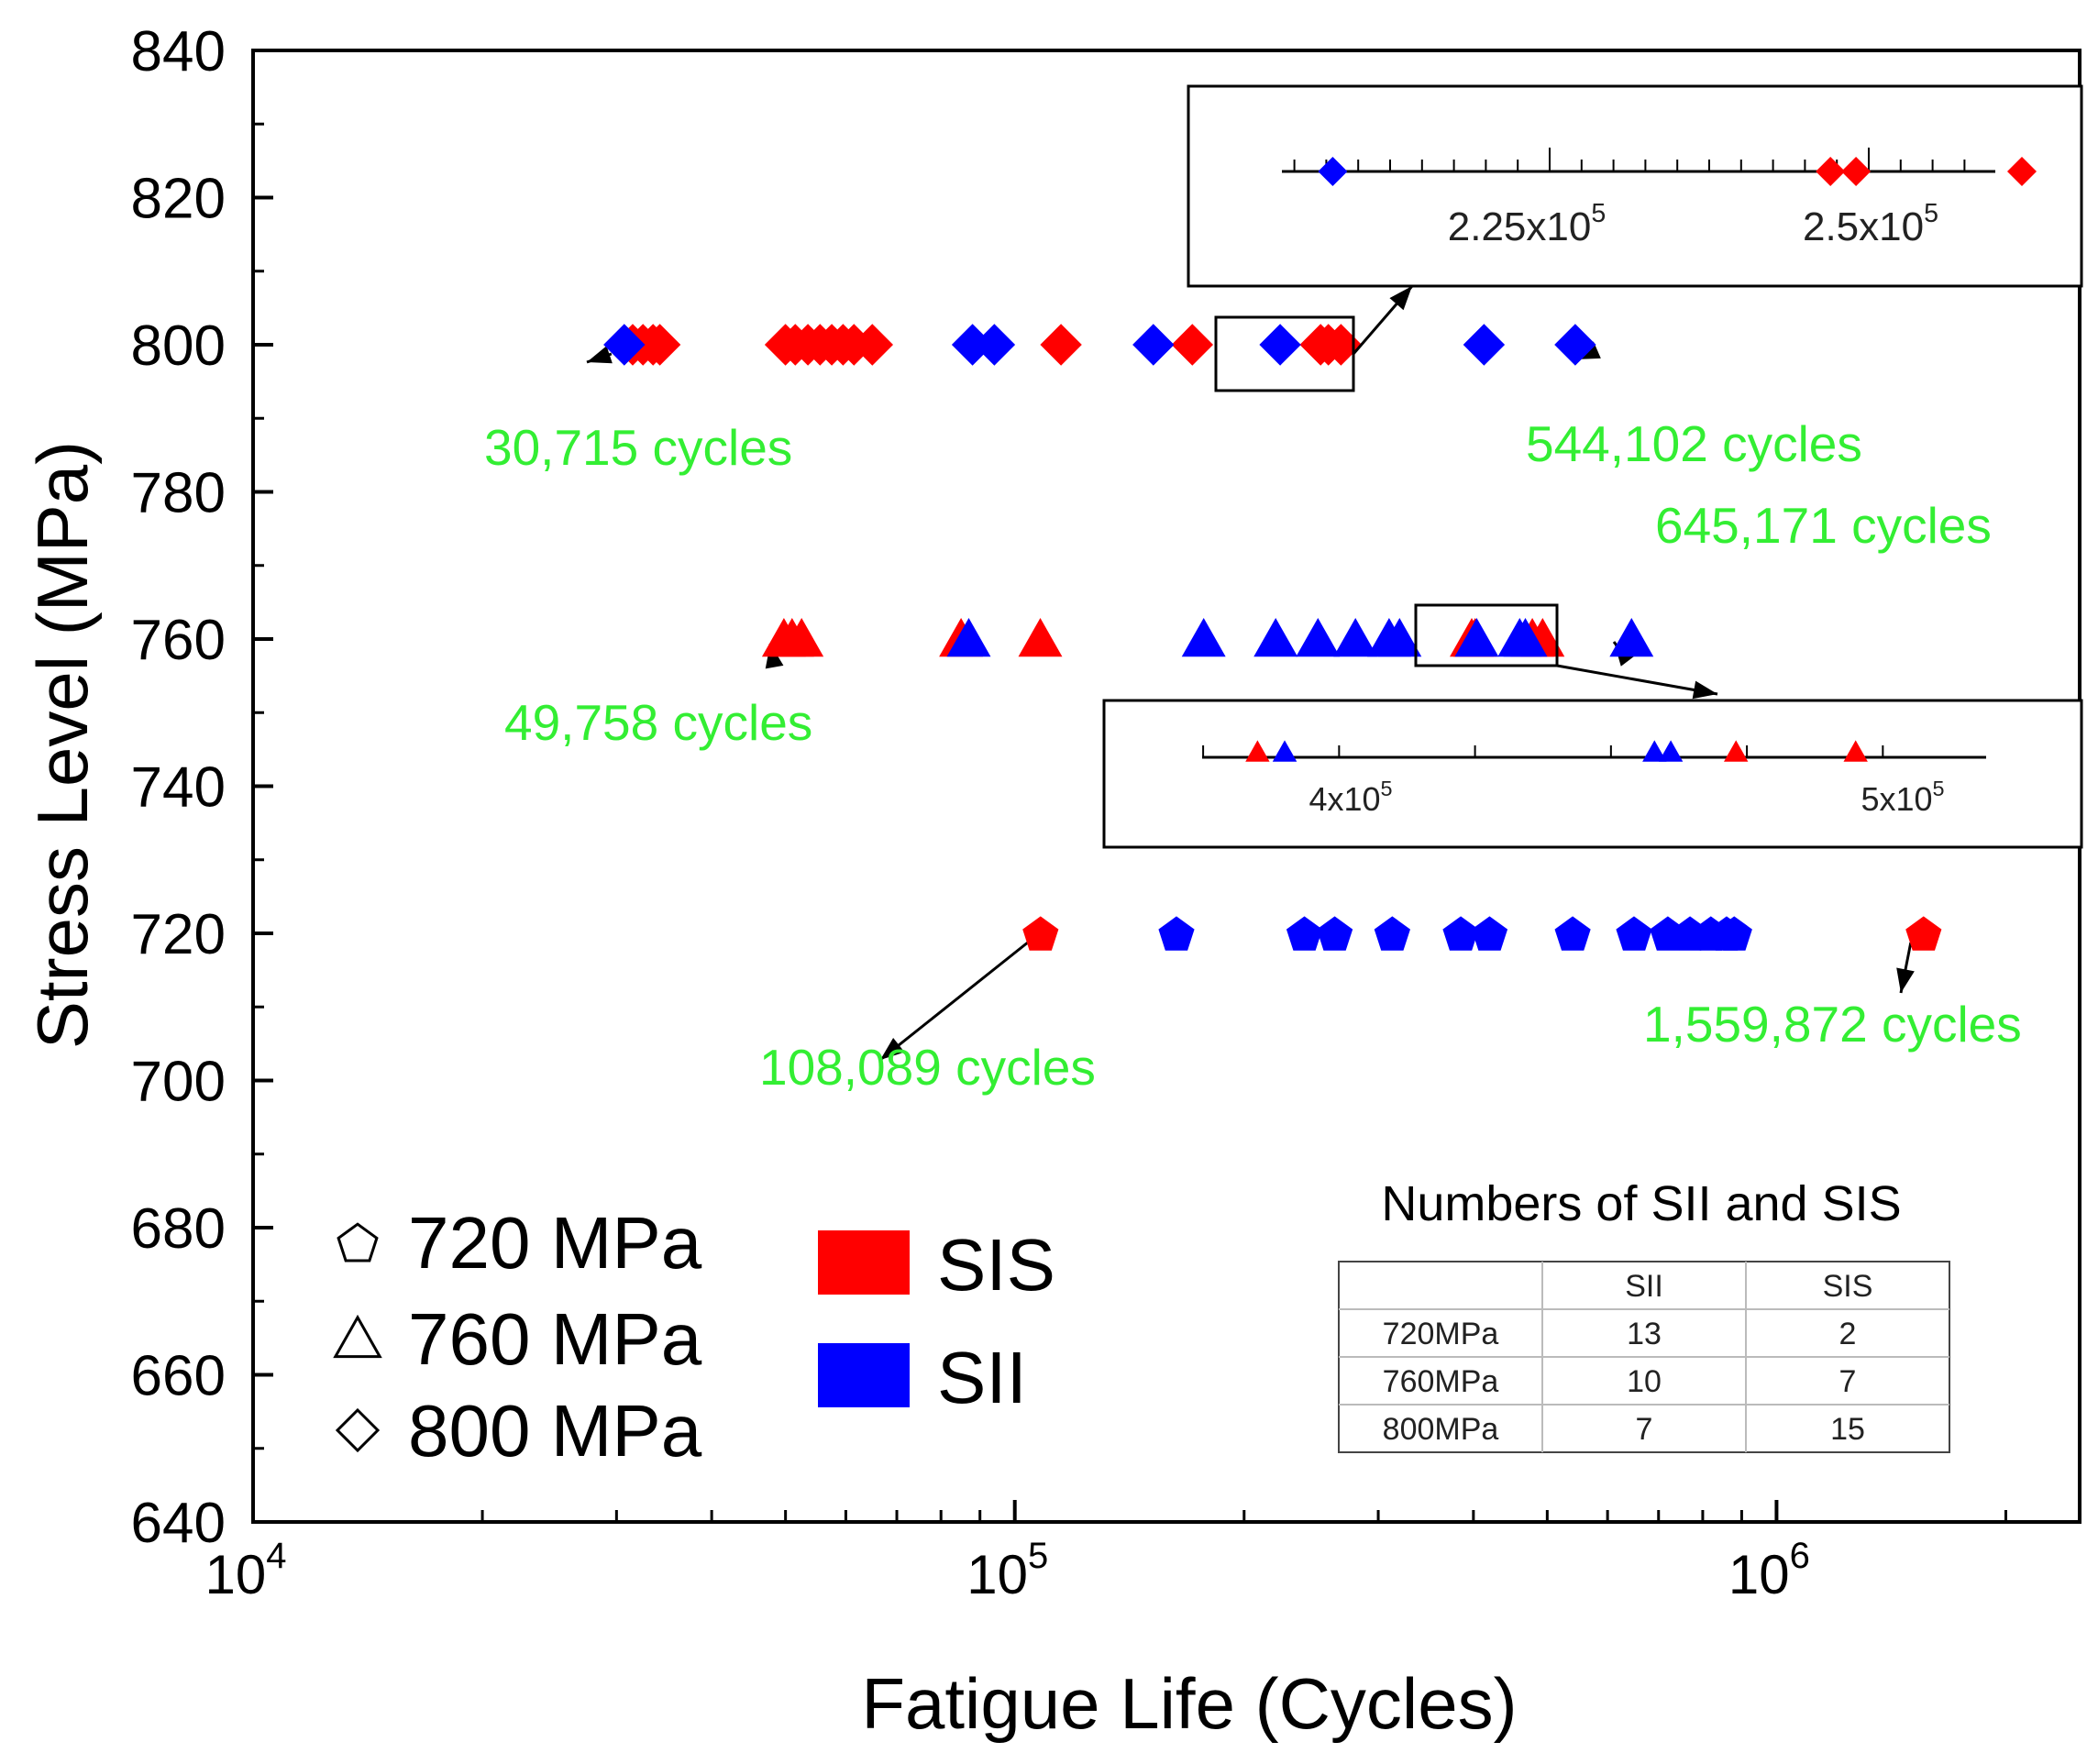 The width and height of the screenshot is (2098, 1764). Describe the element at coordinates (1848, 1286) in the screenshot. I see `table-header-cell: SIS` at that location.